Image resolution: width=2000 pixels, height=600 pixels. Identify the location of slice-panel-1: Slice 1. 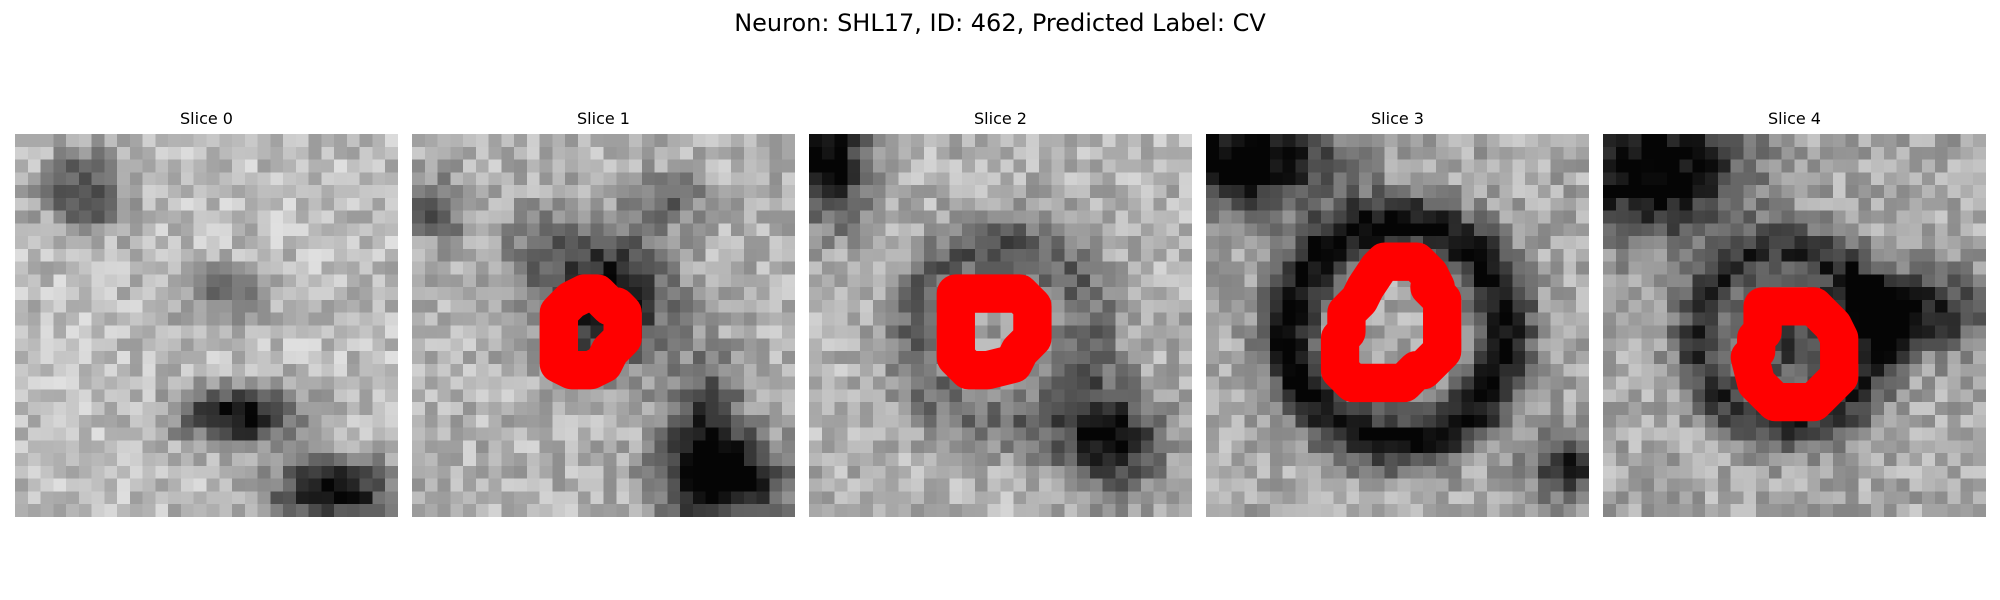
(603, 313).